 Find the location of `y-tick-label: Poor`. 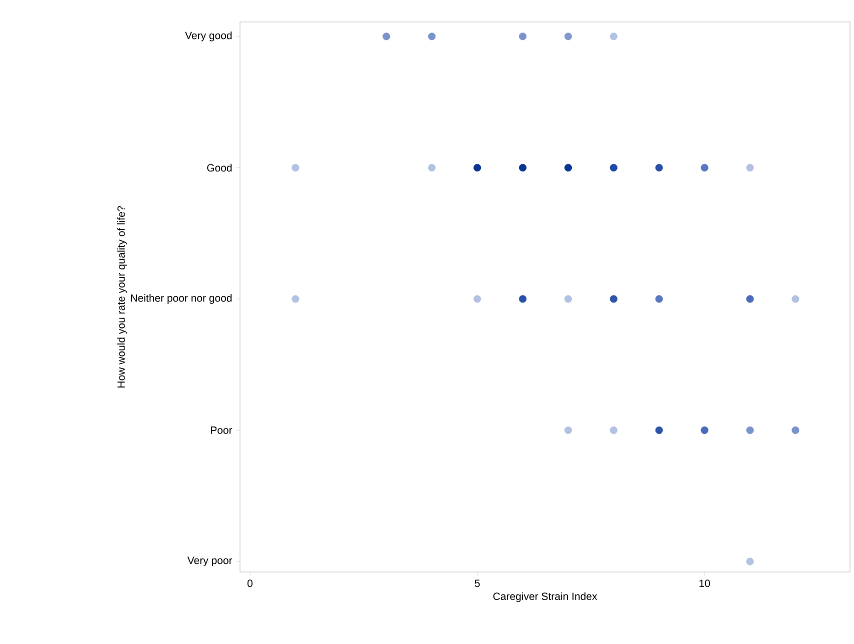

y-tick-label: Poor is located at coordinates (221, 430).